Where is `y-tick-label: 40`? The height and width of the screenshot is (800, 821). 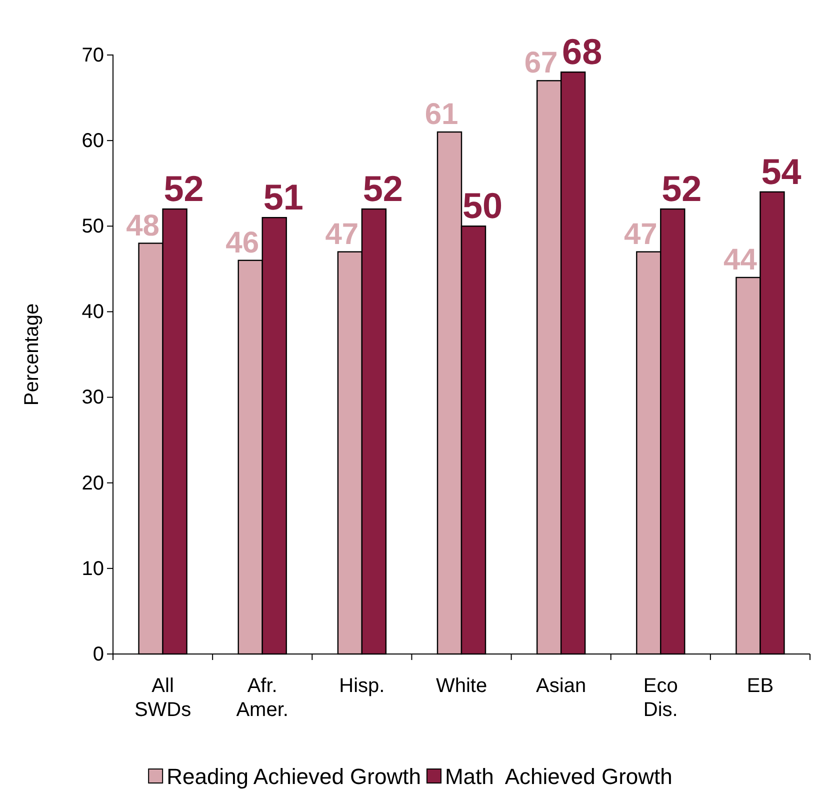 y-tick-label: 40 is located at coordinates (93, 312).